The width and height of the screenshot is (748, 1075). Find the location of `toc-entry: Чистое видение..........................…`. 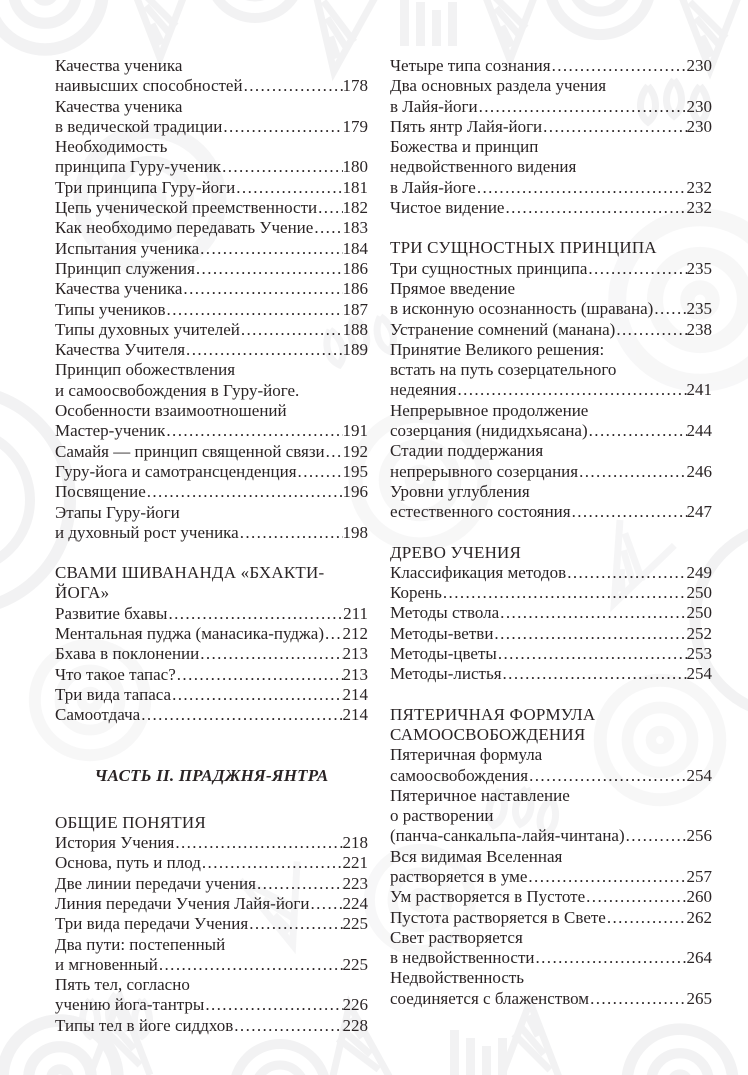

toc-entry: Чистое видение..........................… is located at coordinates (551, 208).